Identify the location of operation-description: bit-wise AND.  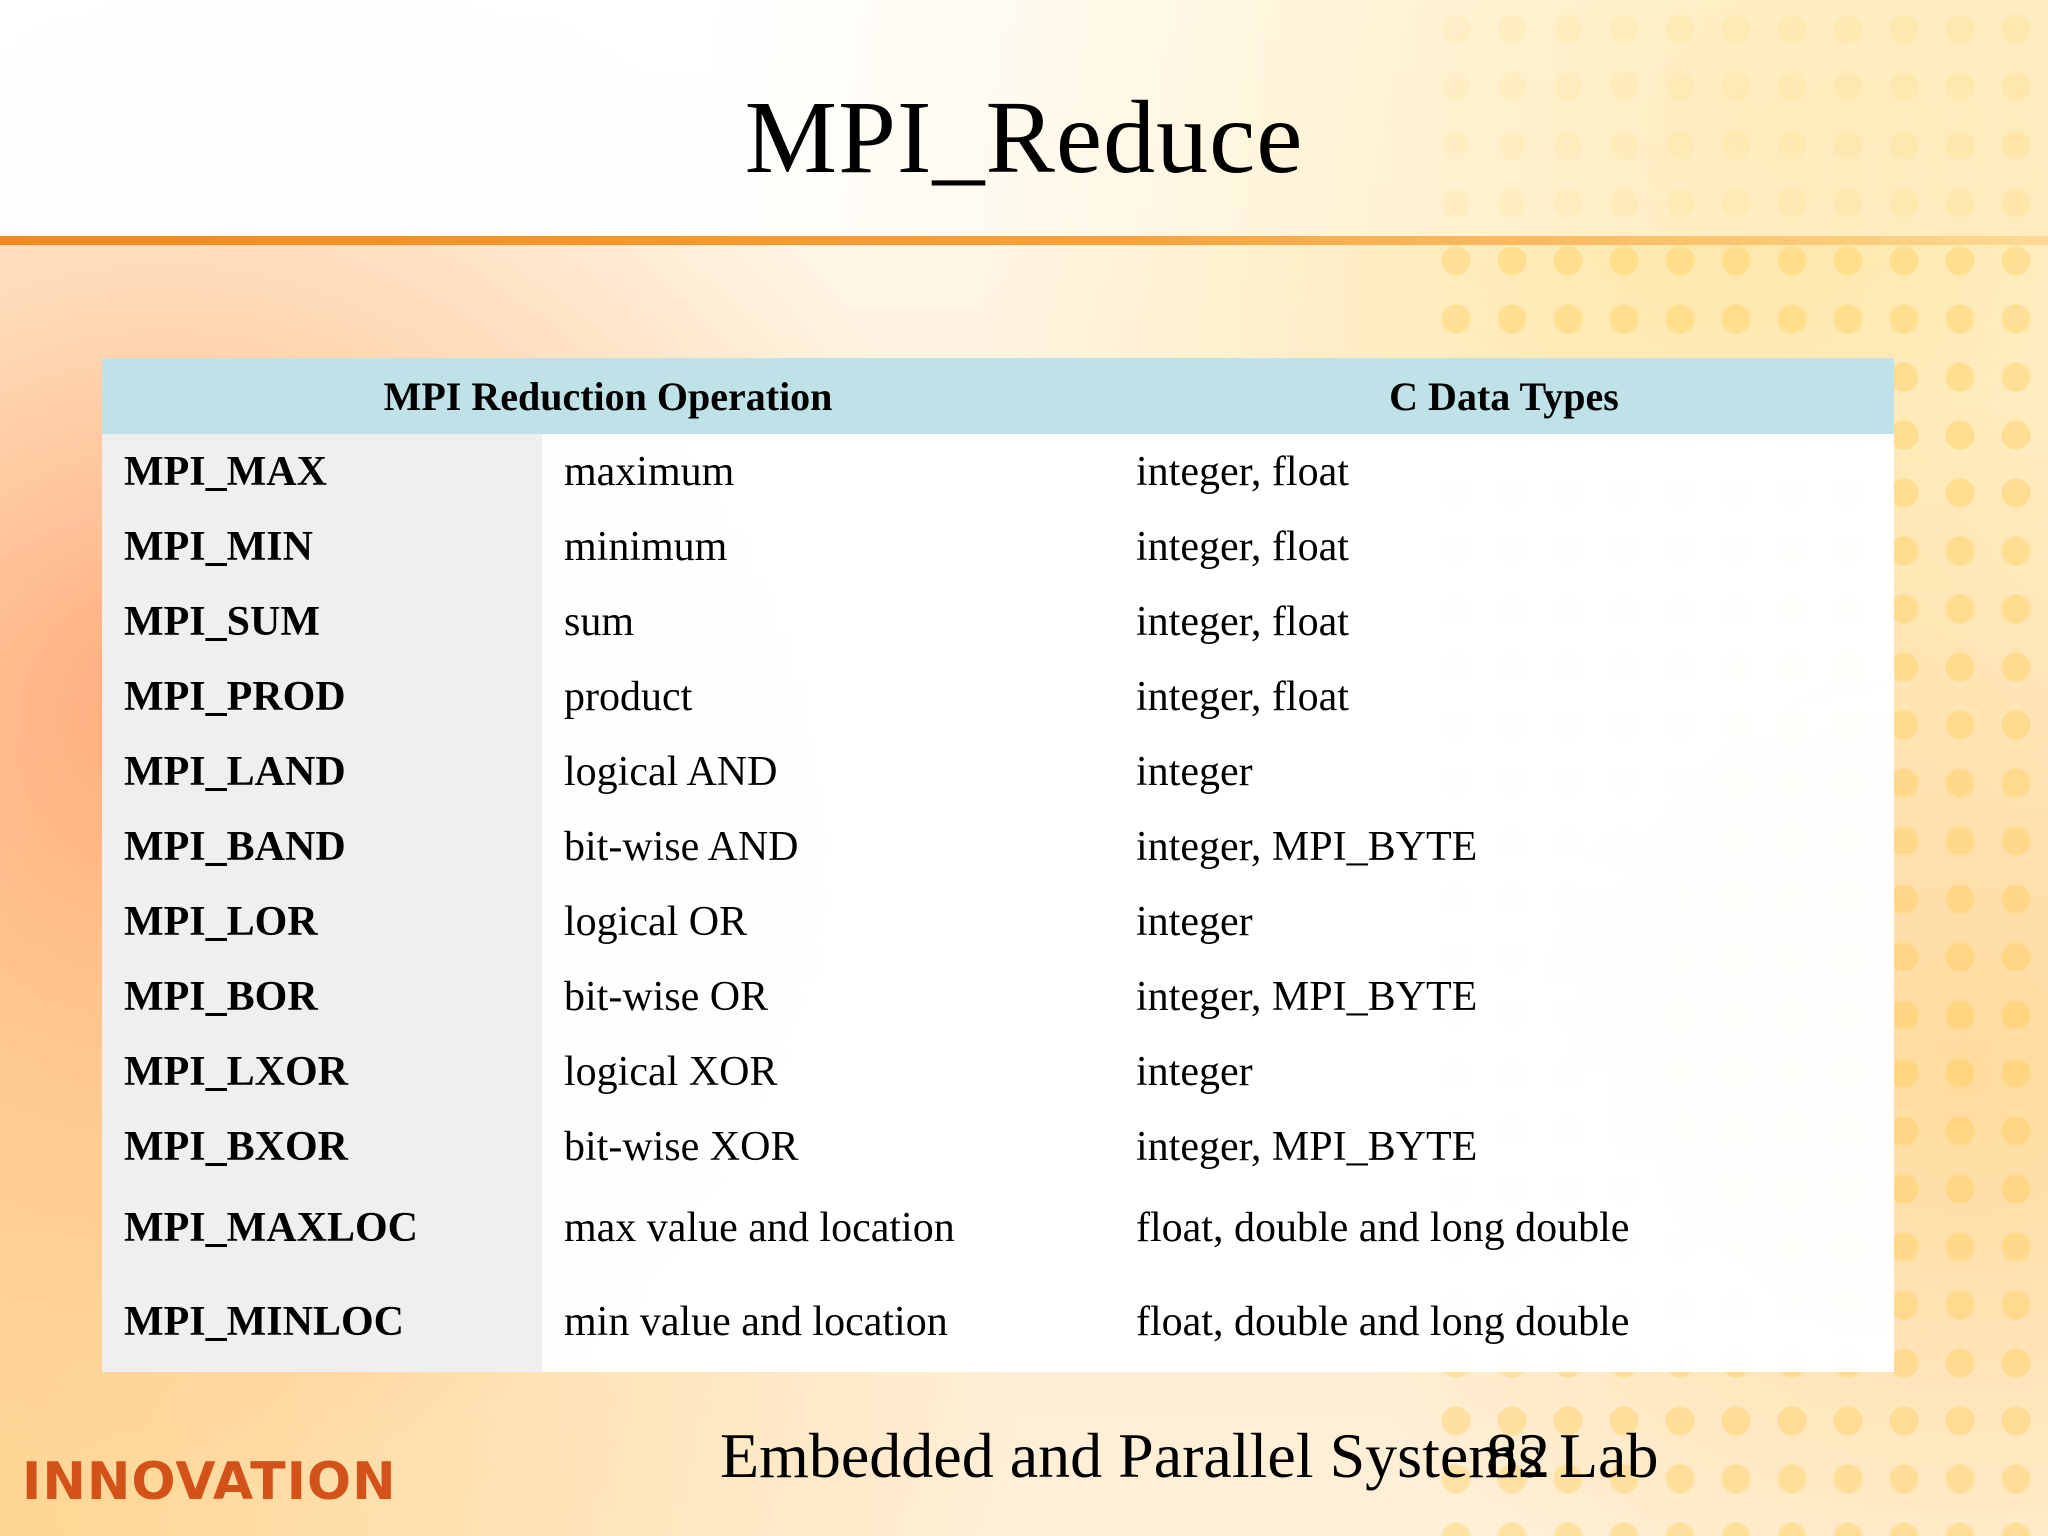
(828, 846).